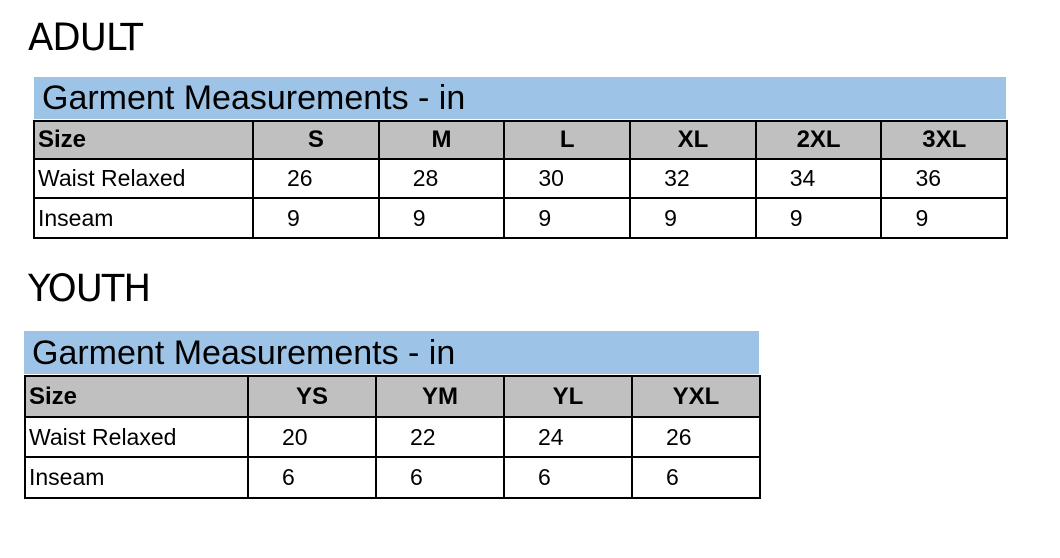  What do you see at coordinates (312, 437) in the screenshot?
I see `measurement-cell: 20` at bounding box center [312, 437].